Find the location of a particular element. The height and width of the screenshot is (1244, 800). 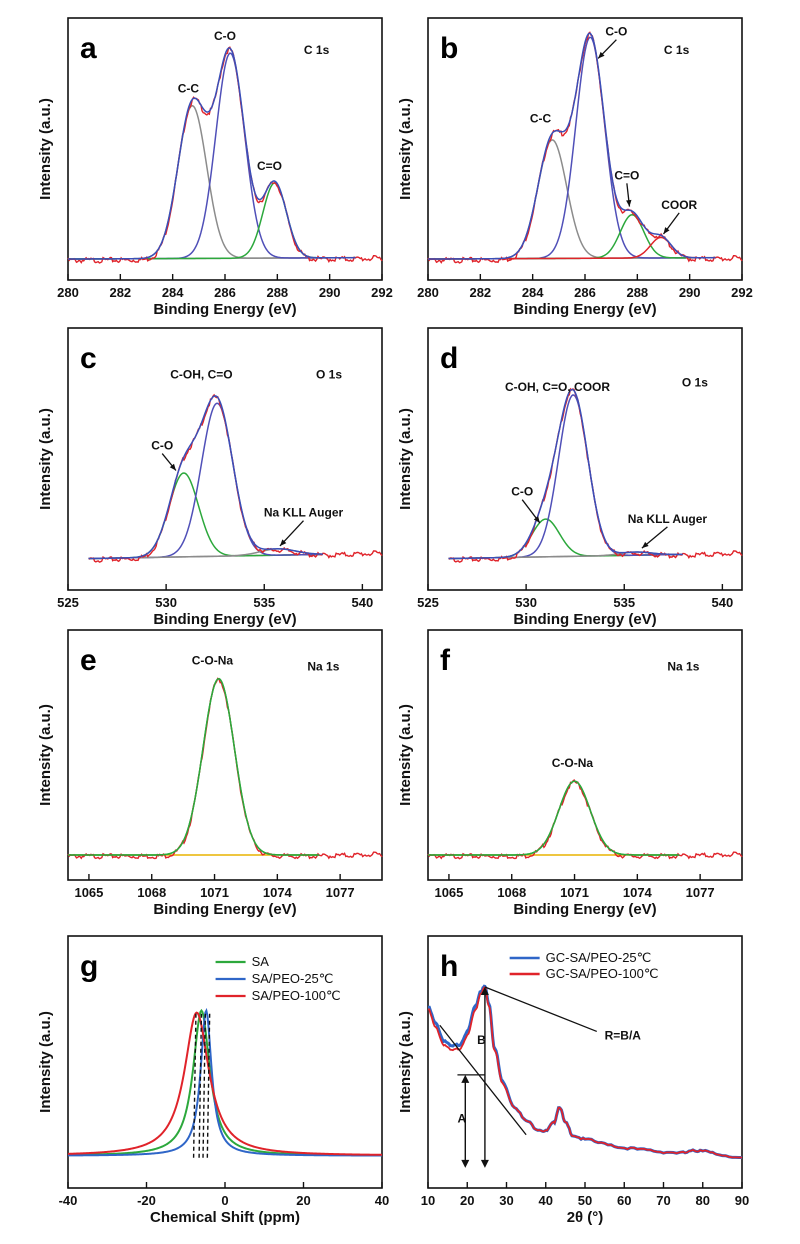

legend-label: SA is located at coordinates (261, 961).